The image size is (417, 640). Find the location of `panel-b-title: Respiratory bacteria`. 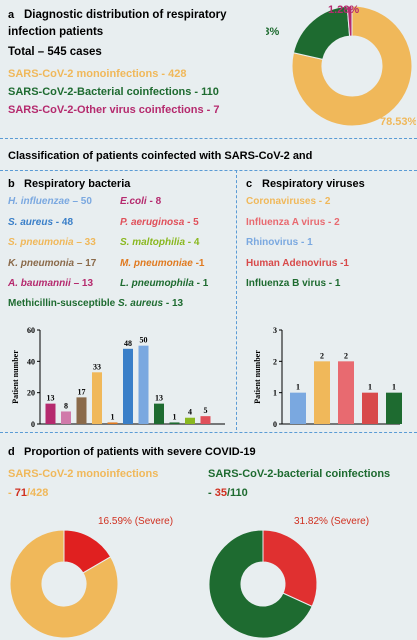

panel-b-title: Respiratory bacteria is located at coordinates (77, 184).